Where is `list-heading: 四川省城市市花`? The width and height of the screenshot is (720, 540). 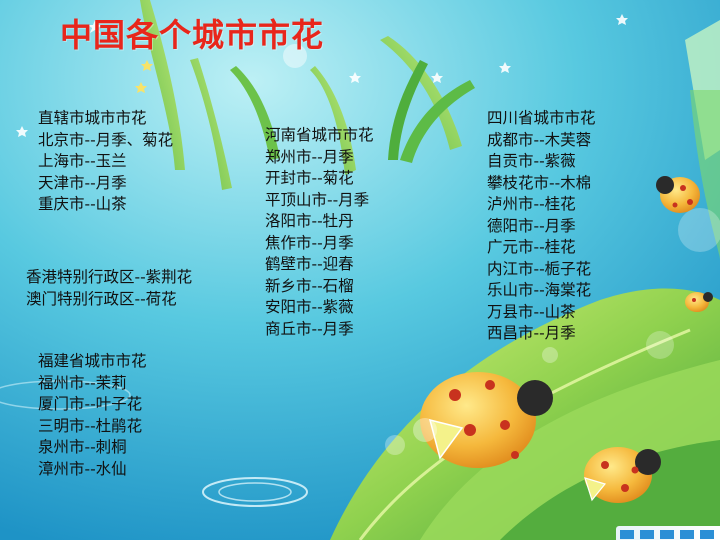
list-heading: 四川省城市市花 is located at coordinates (541, 118).